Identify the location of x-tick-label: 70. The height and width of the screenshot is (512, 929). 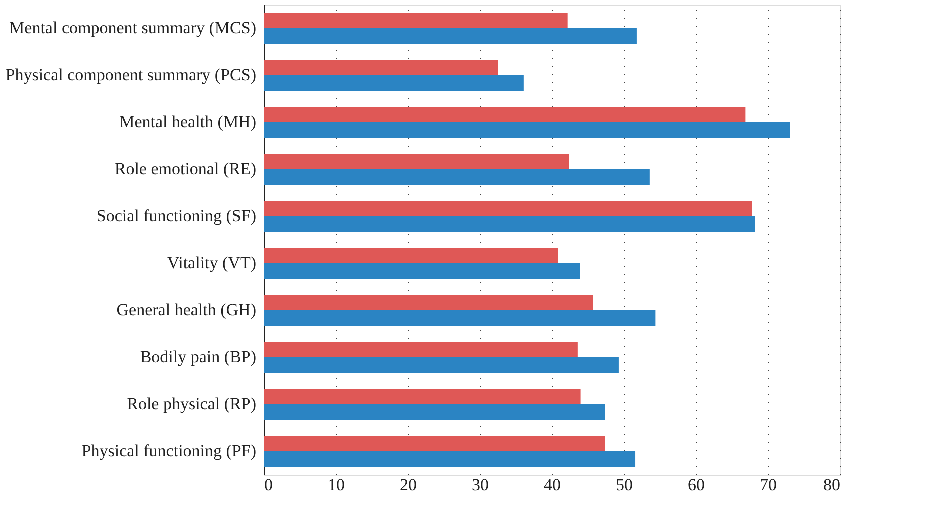
(768, 485).